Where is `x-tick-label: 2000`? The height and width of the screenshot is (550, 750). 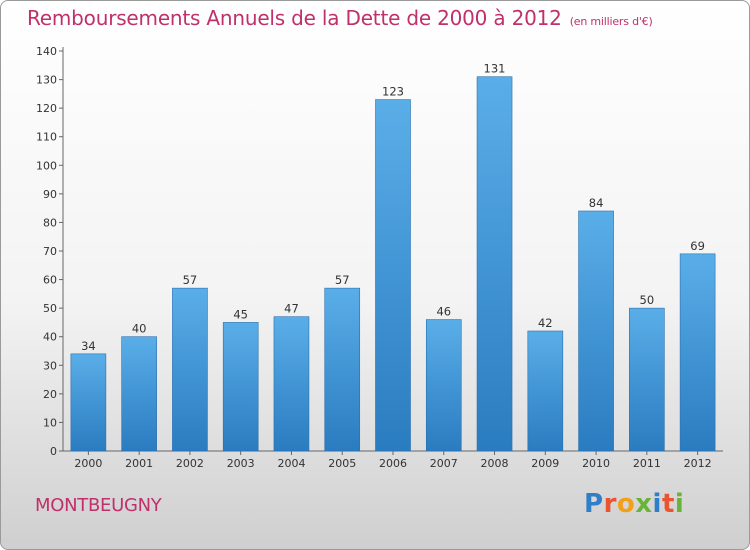
x-tick-label: 2000 is located at coordinates (88, 463).